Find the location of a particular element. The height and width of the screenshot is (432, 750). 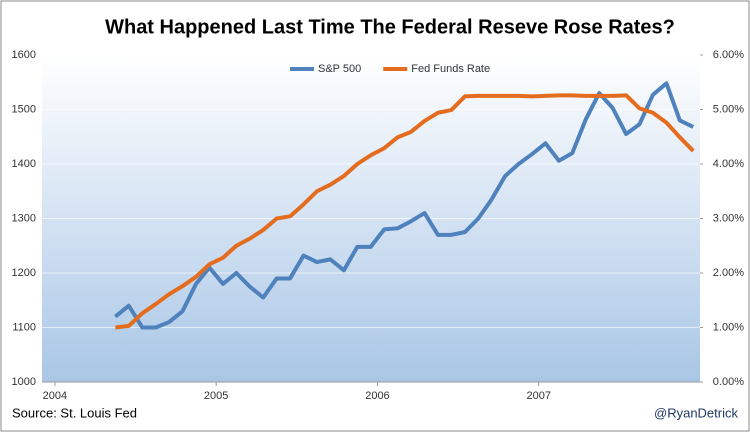

legend-label: S&P 500 is located at coordinates (339, 69).